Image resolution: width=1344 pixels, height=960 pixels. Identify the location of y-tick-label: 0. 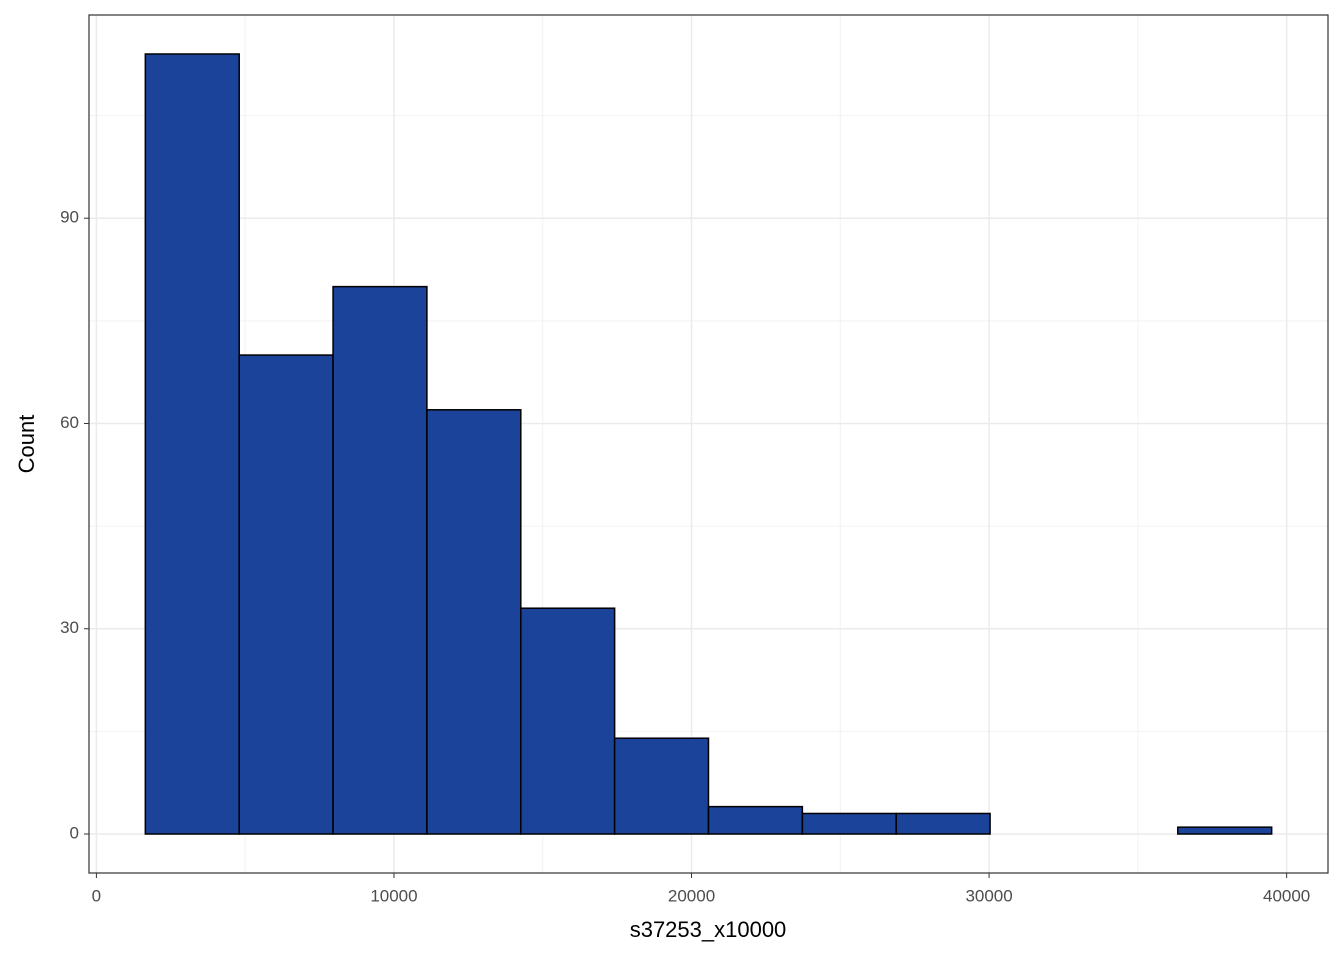
(74, 832).